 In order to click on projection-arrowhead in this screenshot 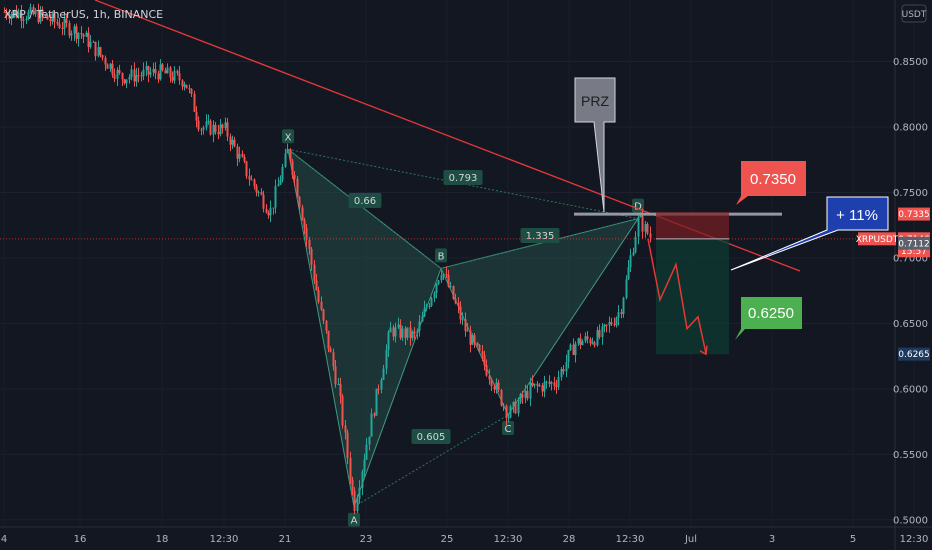, I will do `click(703, 350)`.